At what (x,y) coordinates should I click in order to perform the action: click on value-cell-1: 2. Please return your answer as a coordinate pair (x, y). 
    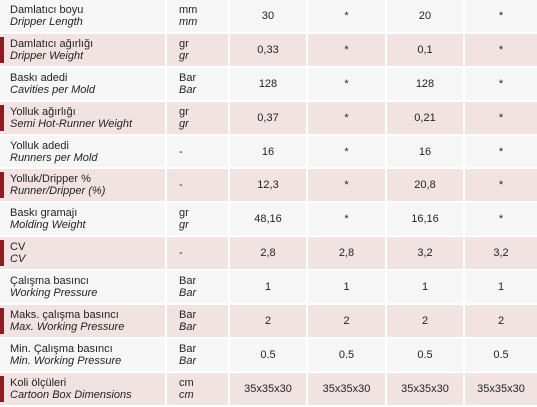
    Looking at the image, I should click on (267, 322).